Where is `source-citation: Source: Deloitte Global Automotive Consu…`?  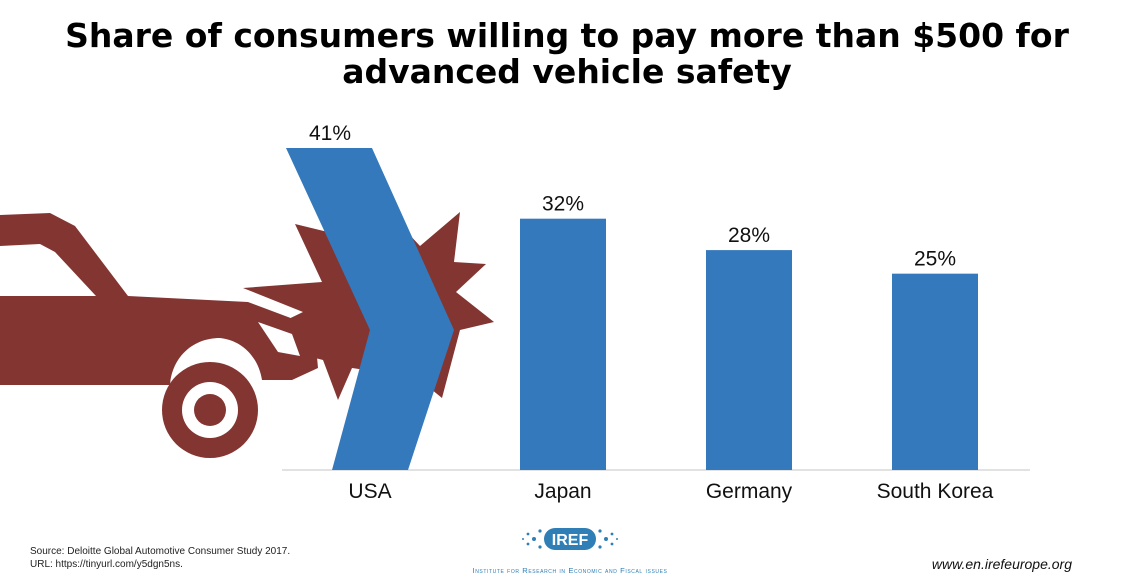 source-citation: Source: Deloitte Global Automotive Consu… is located at coordinates (160, 551).